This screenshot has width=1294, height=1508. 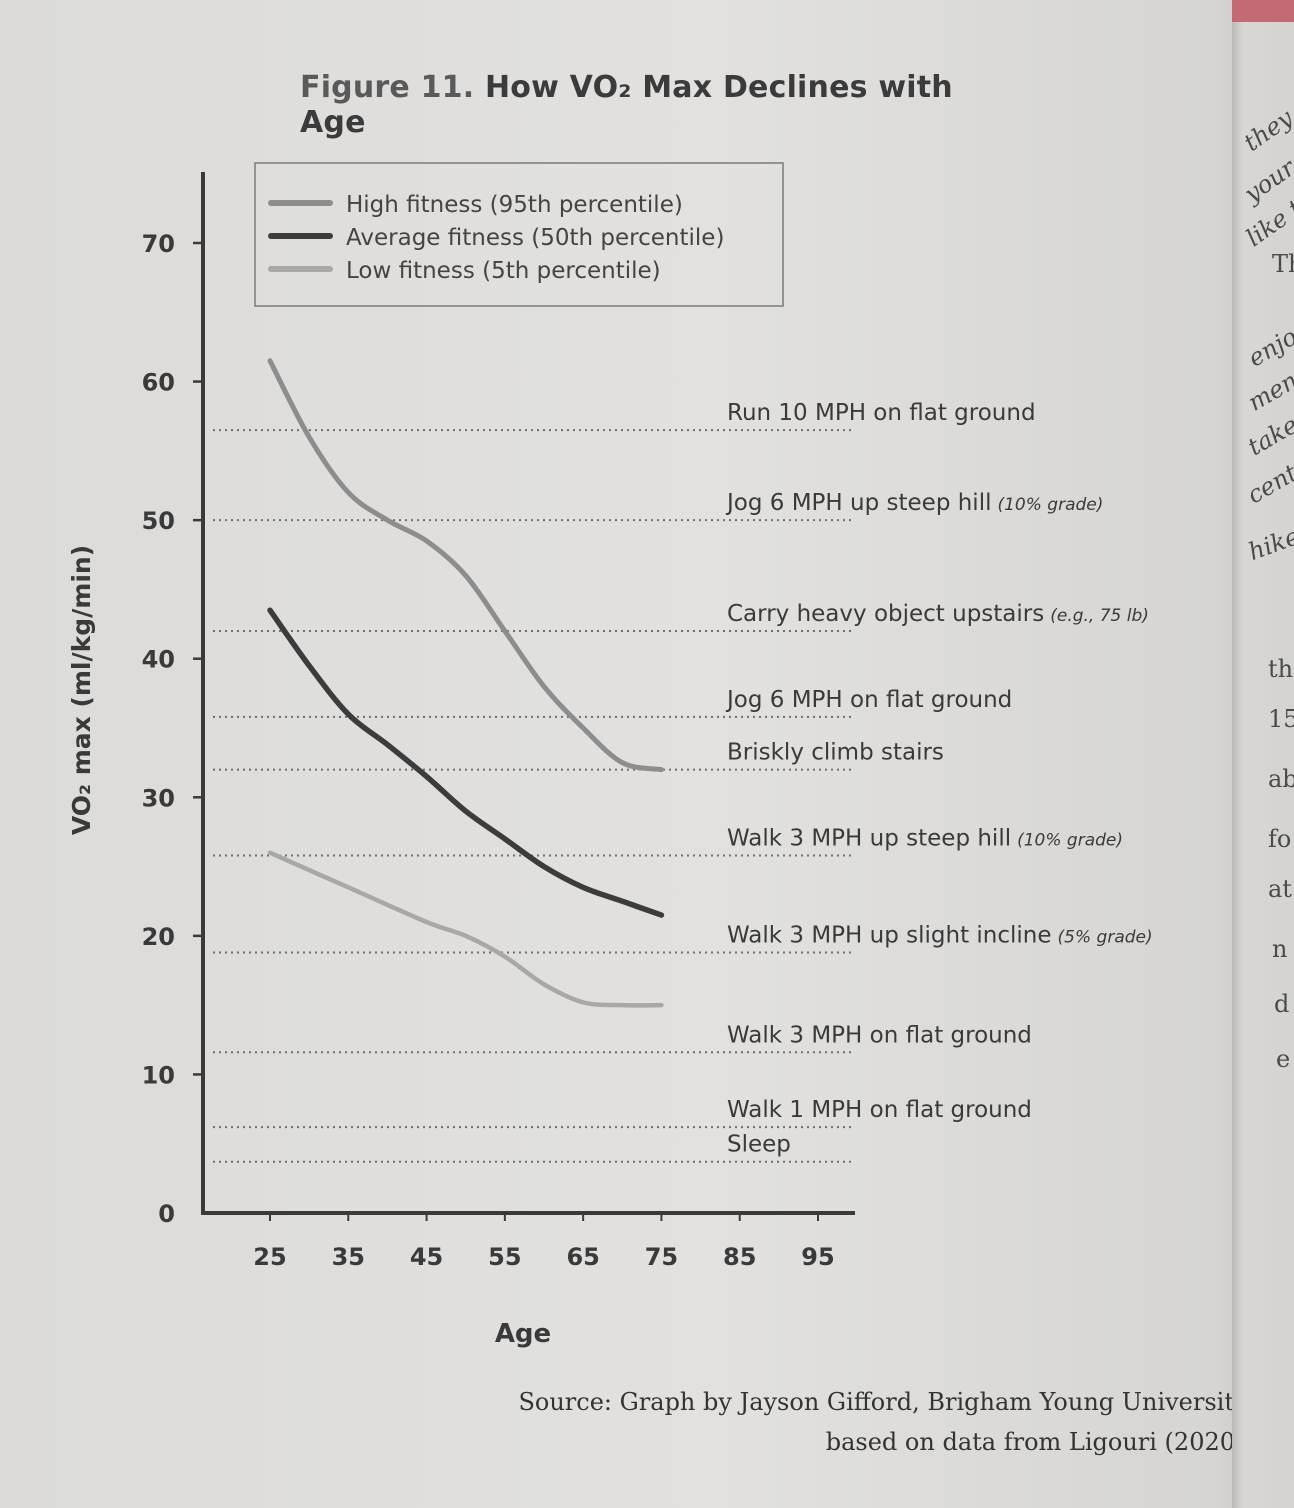 I want to click on x-tick-label: 95, so click(x=817, y=1257).